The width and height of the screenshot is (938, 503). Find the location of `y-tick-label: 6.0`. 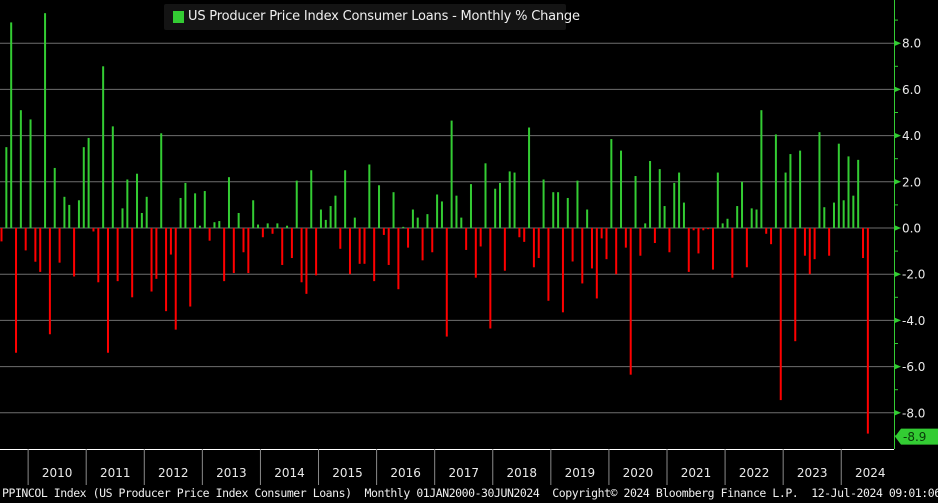

y-tick-label: 6.0 is located at coordinates (911, 90).